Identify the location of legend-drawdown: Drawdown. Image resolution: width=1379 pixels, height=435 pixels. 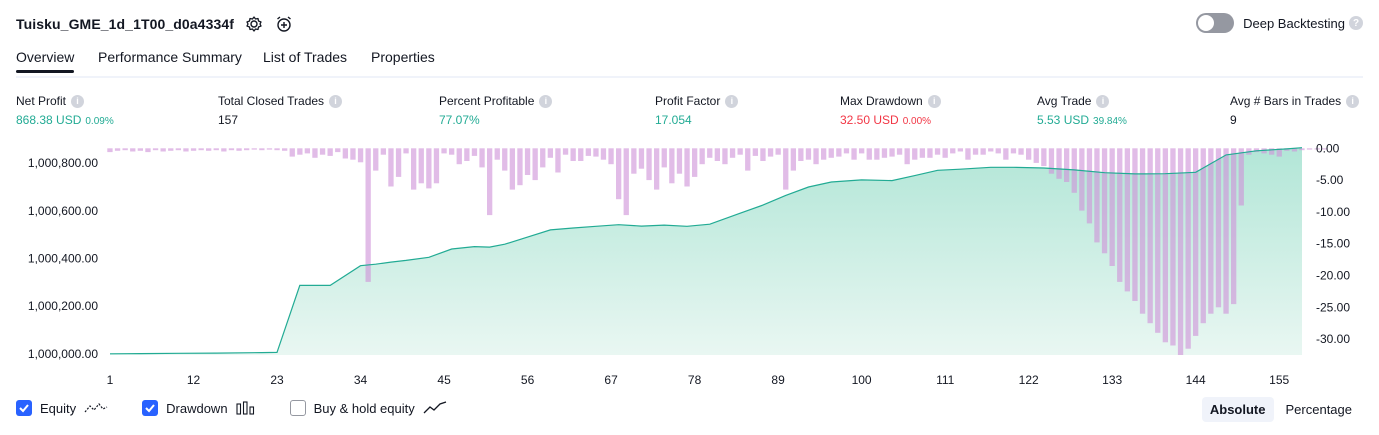
(198, 408).